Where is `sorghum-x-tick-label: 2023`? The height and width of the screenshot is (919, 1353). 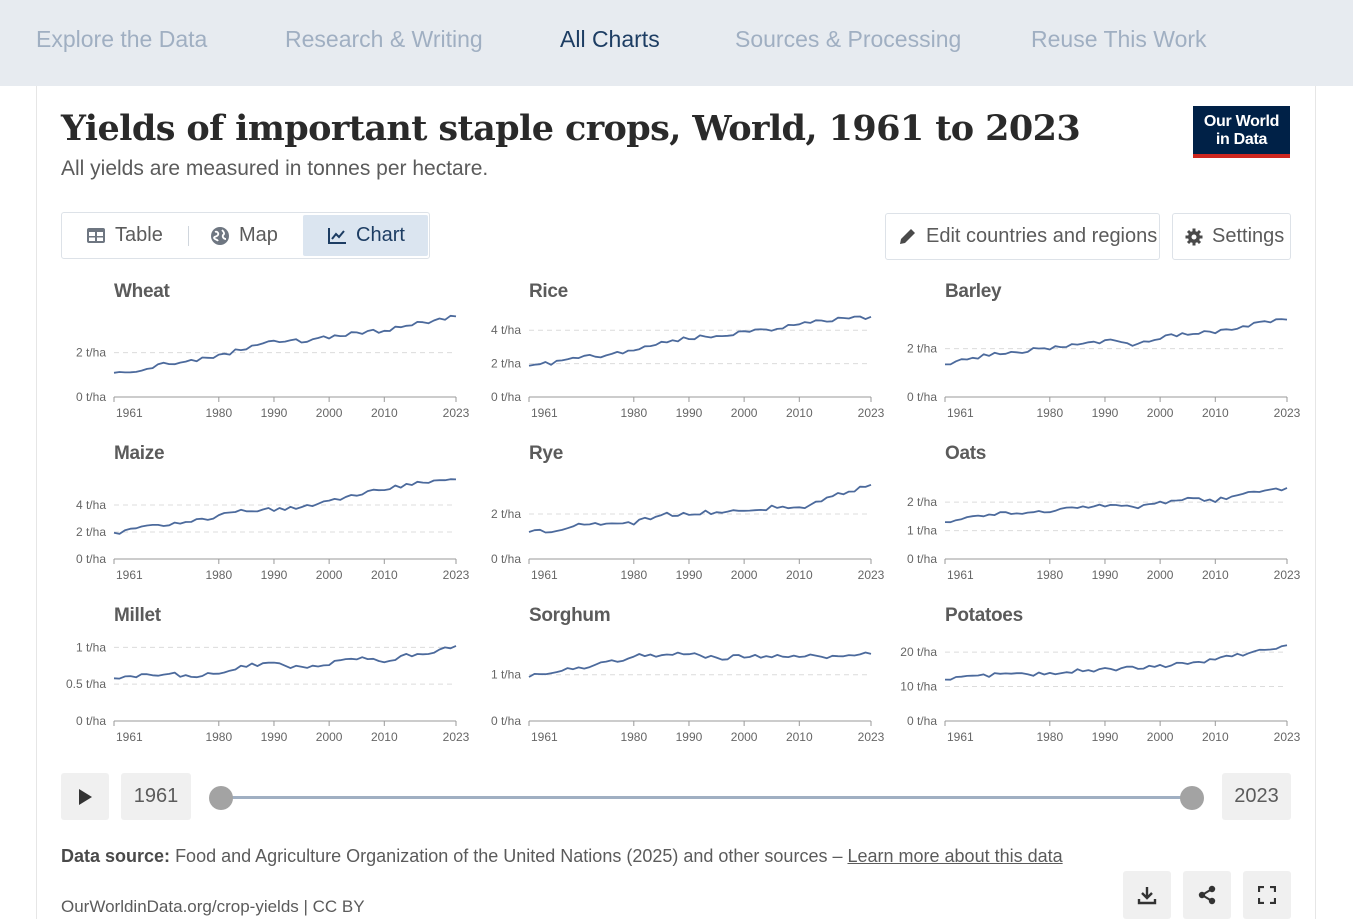
sorghum-x-tick-label: 2023 is located at coordinates (871, 737).